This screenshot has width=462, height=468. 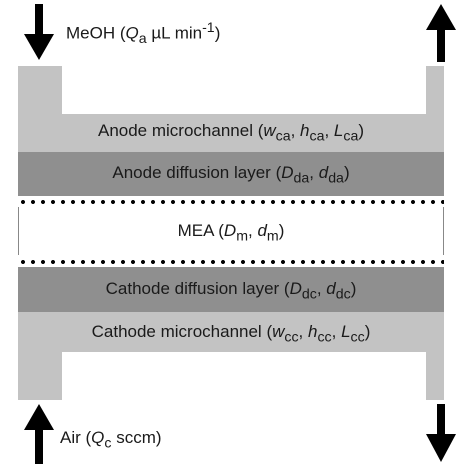 I want to click on cathode-out-arrow-icon, so click(x=441, y=433).